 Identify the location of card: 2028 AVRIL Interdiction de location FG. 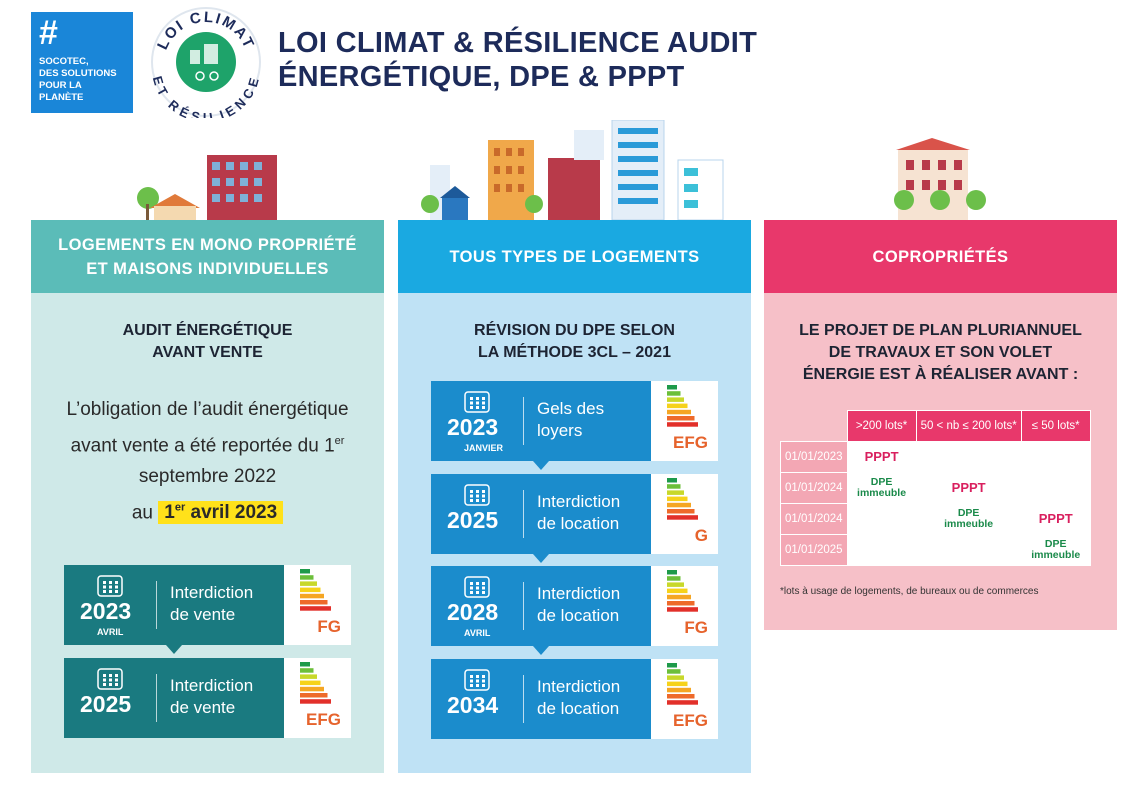
(574, 610).